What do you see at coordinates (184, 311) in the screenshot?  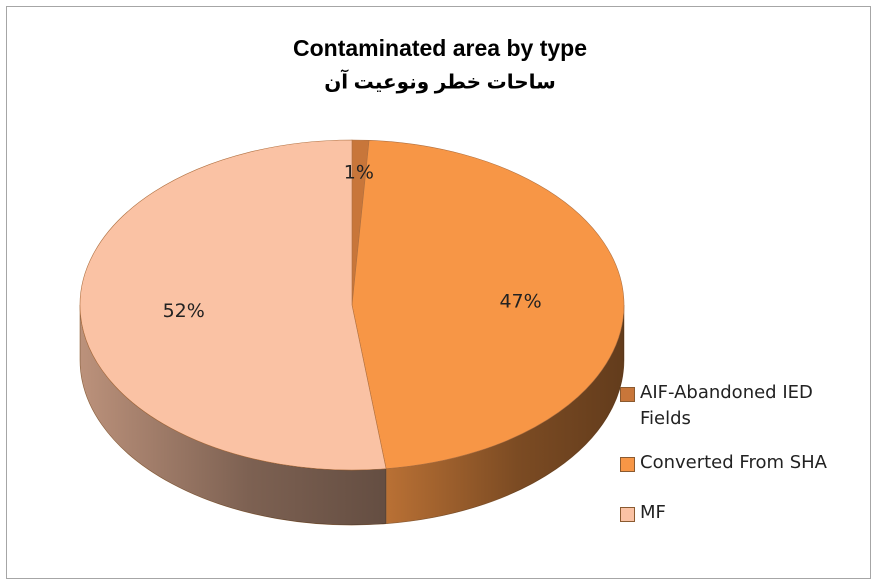 I see `data-label: 52%` at bounding box center [184, 311].